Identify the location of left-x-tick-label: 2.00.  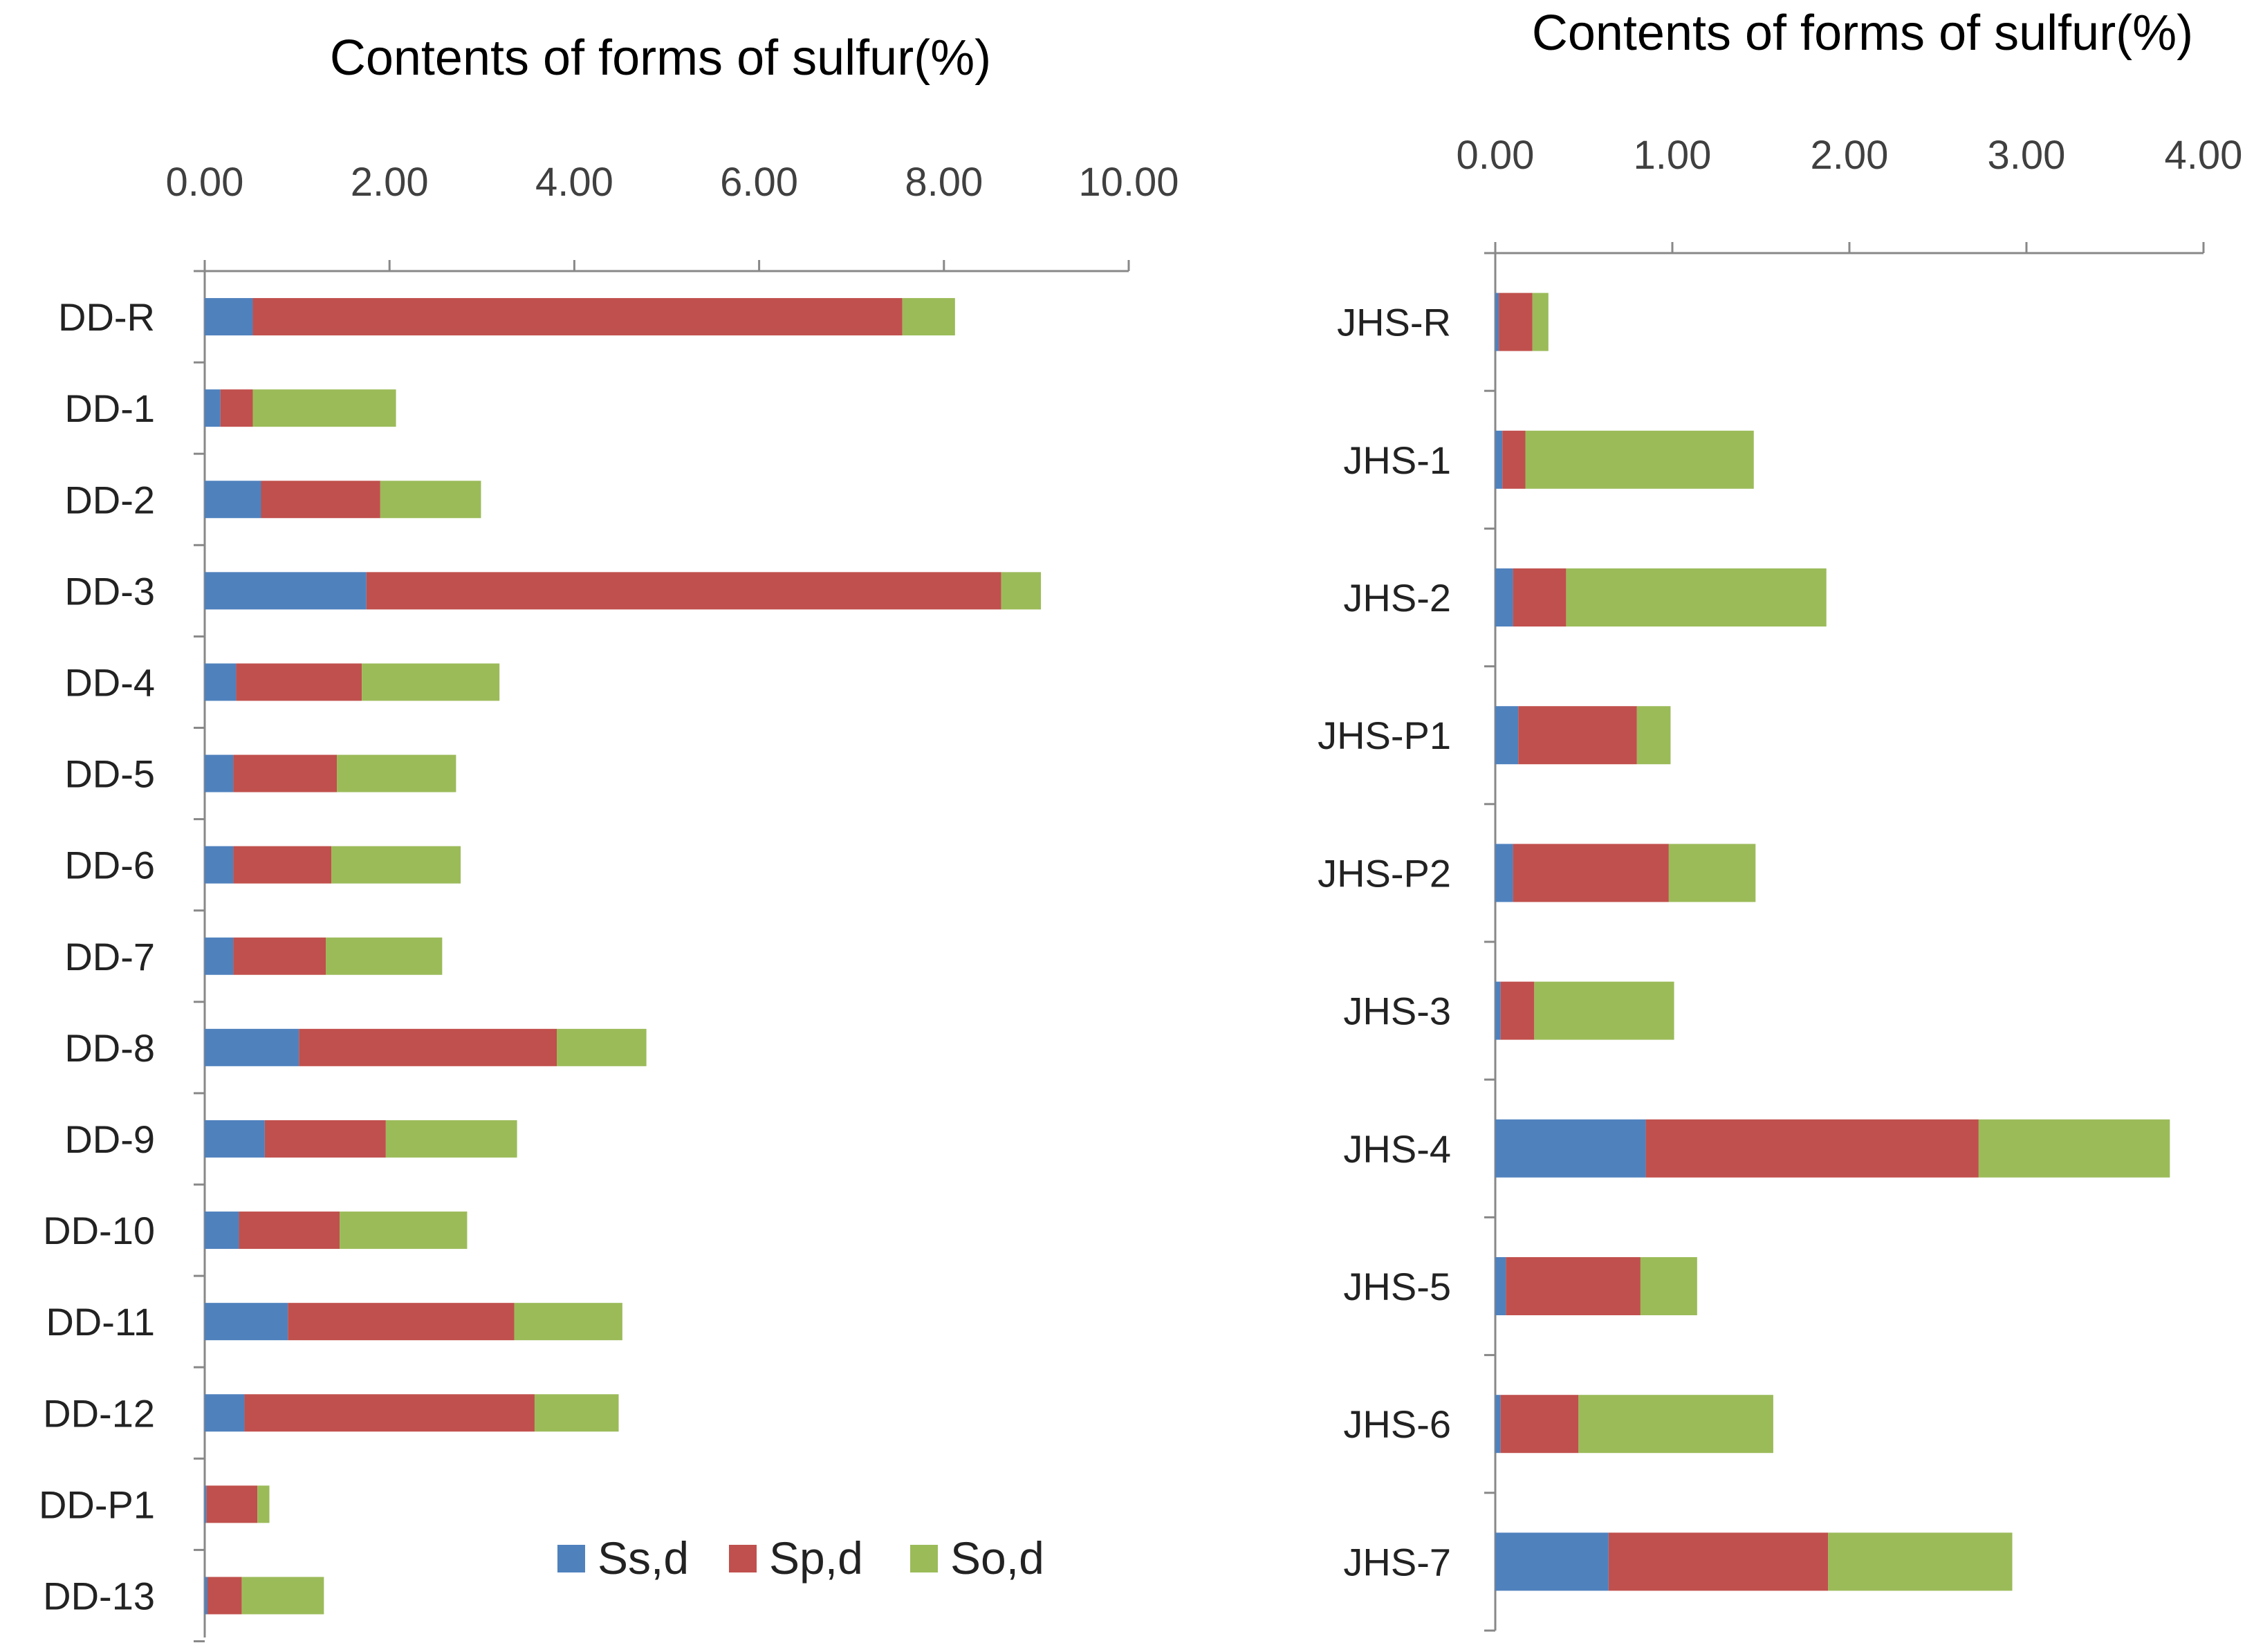
(390, 183).